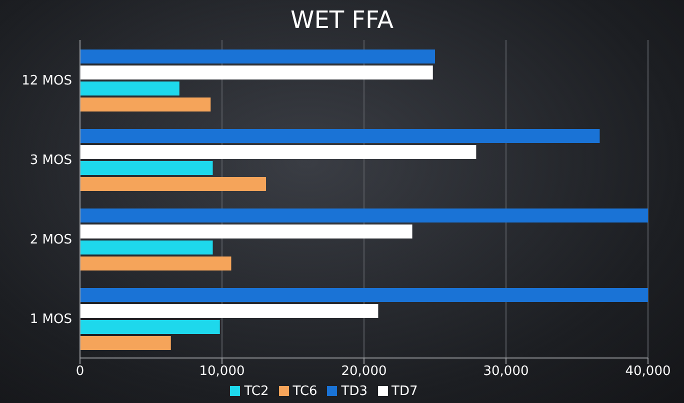 The height and width of the screenshot is (403, 684). Describe the element at coordinates (648, 372) in the screenshot. I see `x-tick-label: 40,000` at that location.